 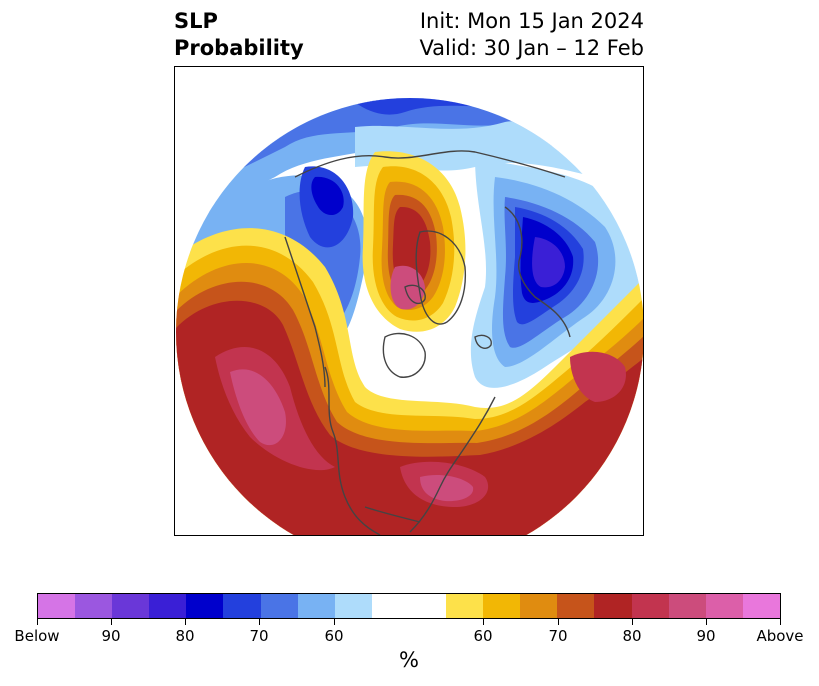 I want to click on title-line-2: Probability, so click(x=239, y=48).